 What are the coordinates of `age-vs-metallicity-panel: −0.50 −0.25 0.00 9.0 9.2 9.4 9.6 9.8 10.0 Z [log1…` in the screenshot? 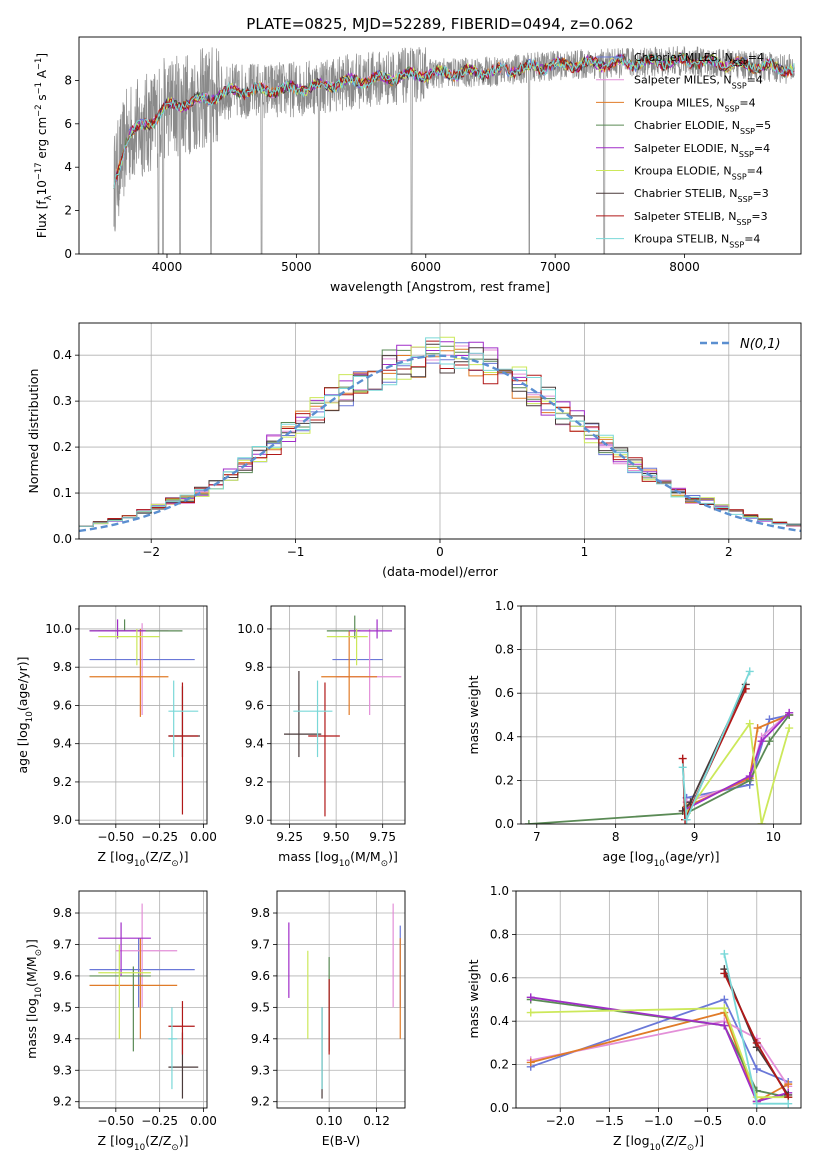 It's located at (116, 737).